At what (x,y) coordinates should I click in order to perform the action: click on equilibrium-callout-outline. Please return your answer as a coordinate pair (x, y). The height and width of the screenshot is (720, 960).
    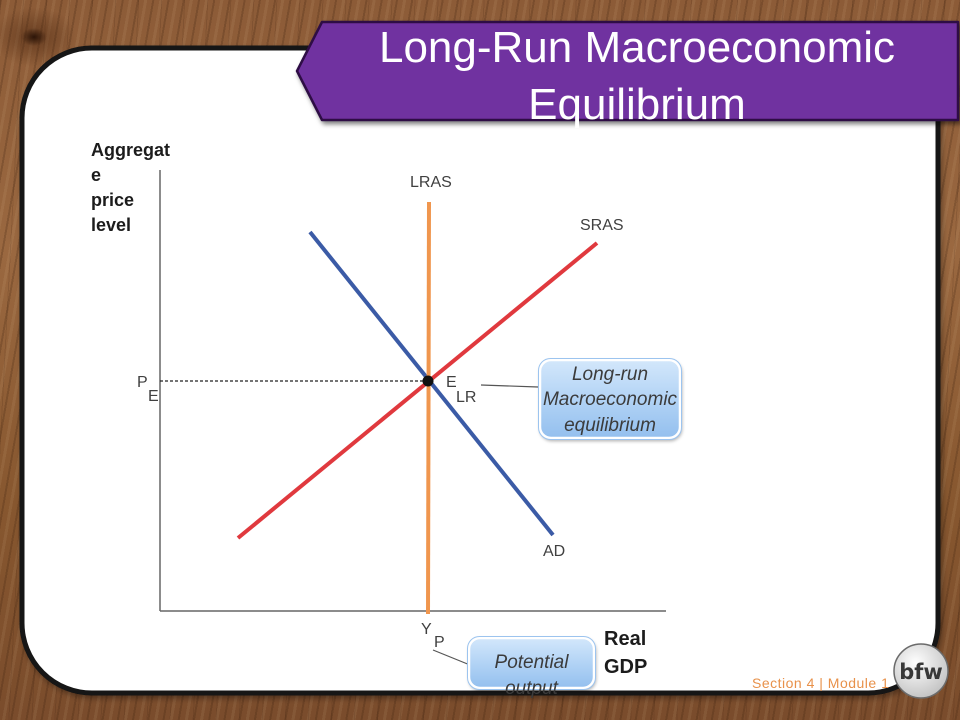
    Looking at the image, I should click on (610, 399).